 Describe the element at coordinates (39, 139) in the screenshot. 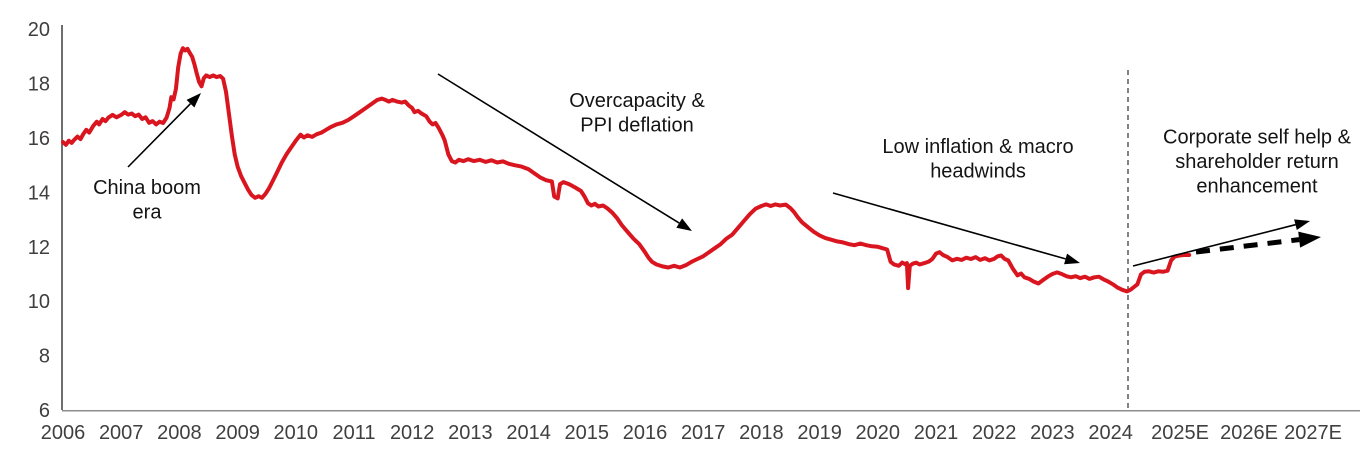

I see `y-tick-label: 16` at that location.